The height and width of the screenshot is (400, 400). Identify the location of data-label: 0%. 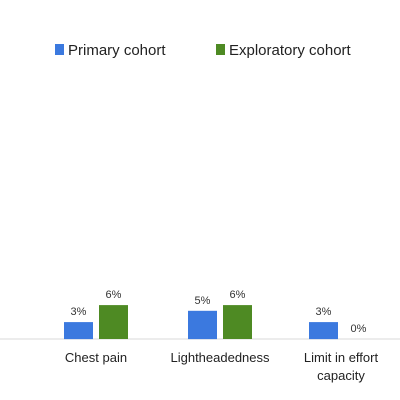
(359, 329).